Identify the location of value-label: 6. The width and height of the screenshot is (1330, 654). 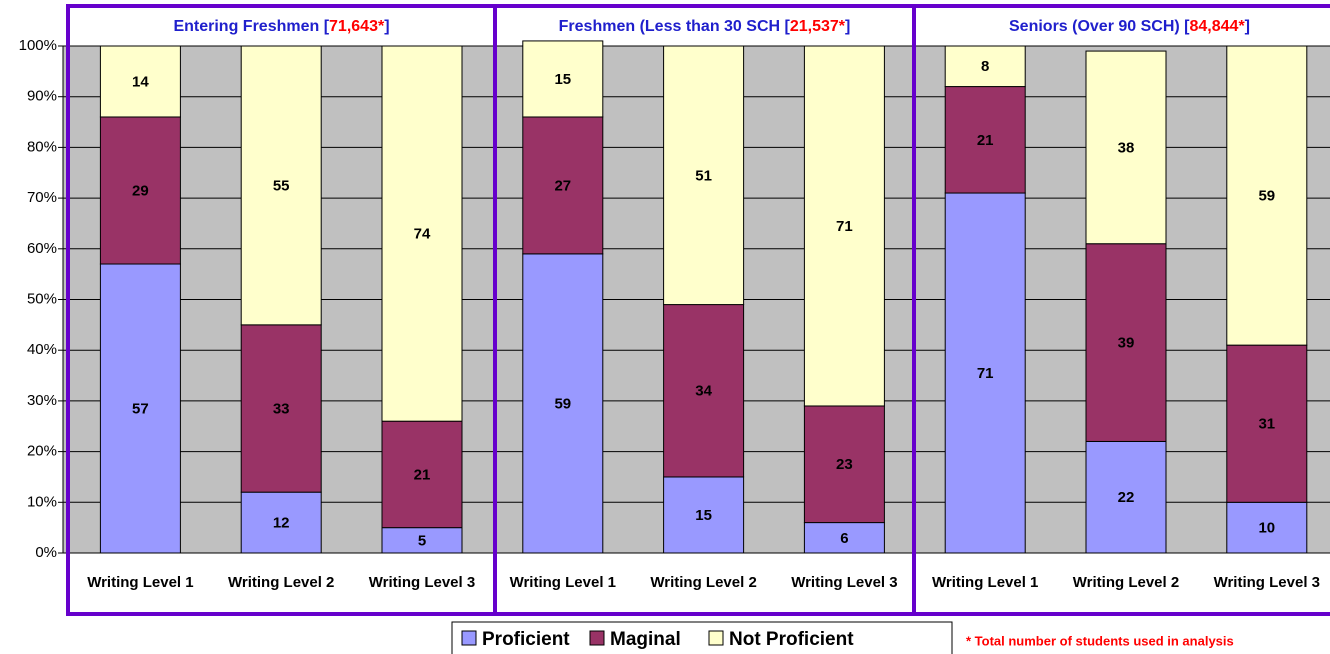
(844, 538).